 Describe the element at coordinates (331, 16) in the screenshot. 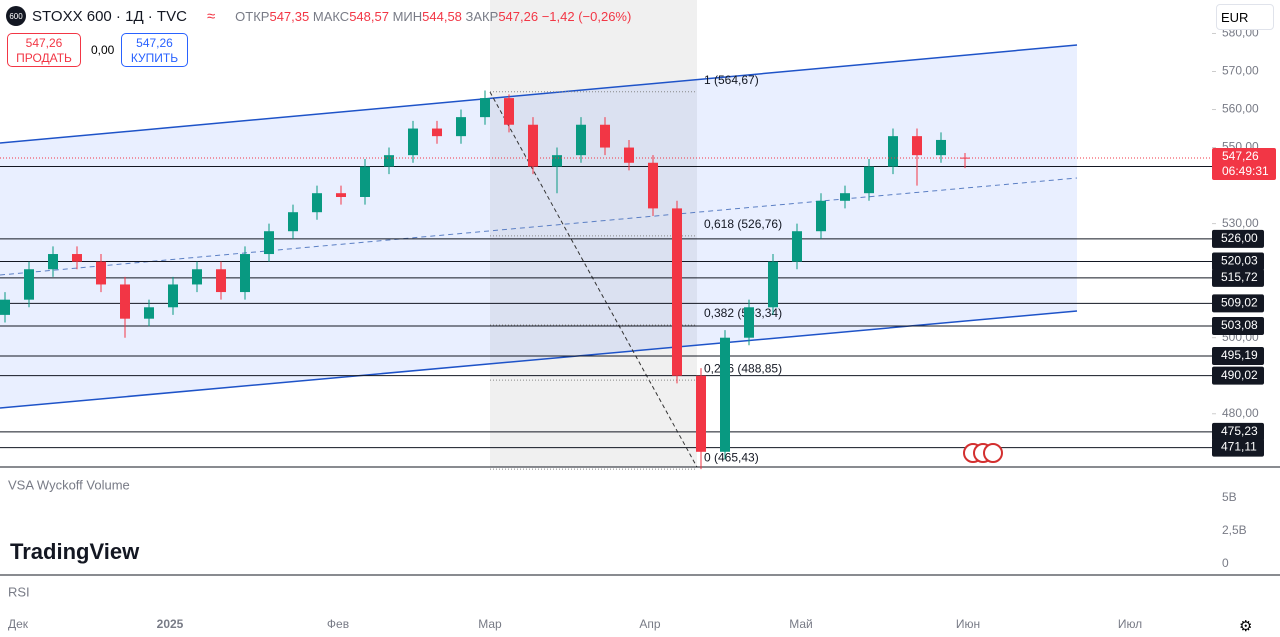

I see `label: МАКС` at that location.